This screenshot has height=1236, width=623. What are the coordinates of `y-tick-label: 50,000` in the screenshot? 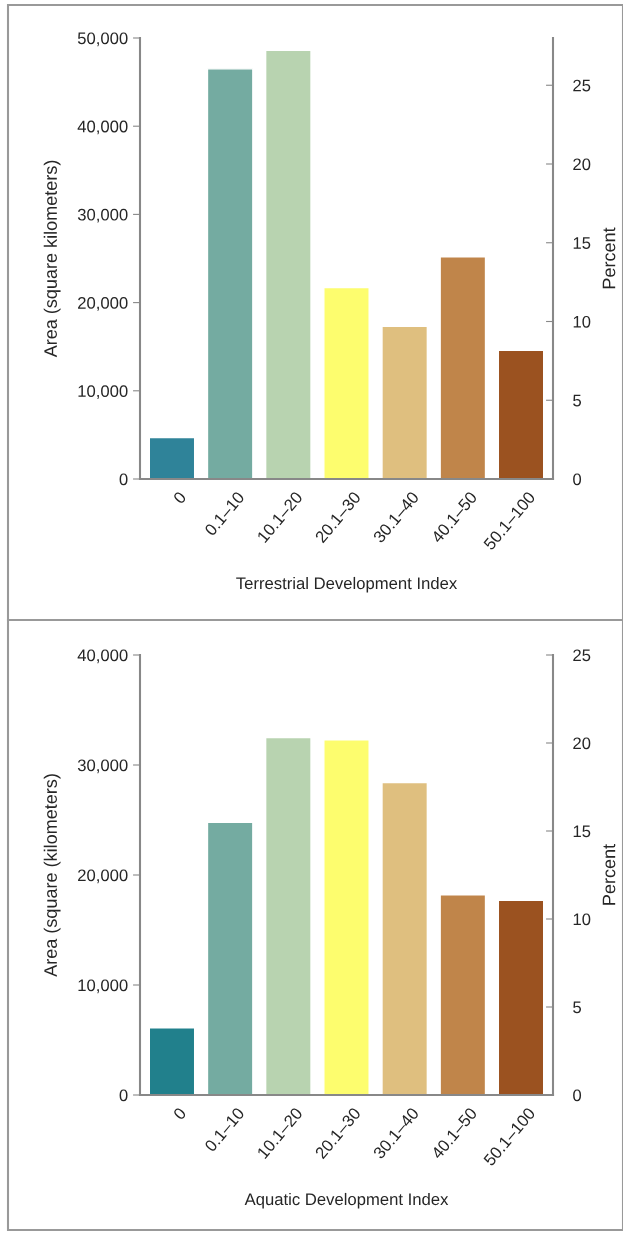 It's located at (102, 39).